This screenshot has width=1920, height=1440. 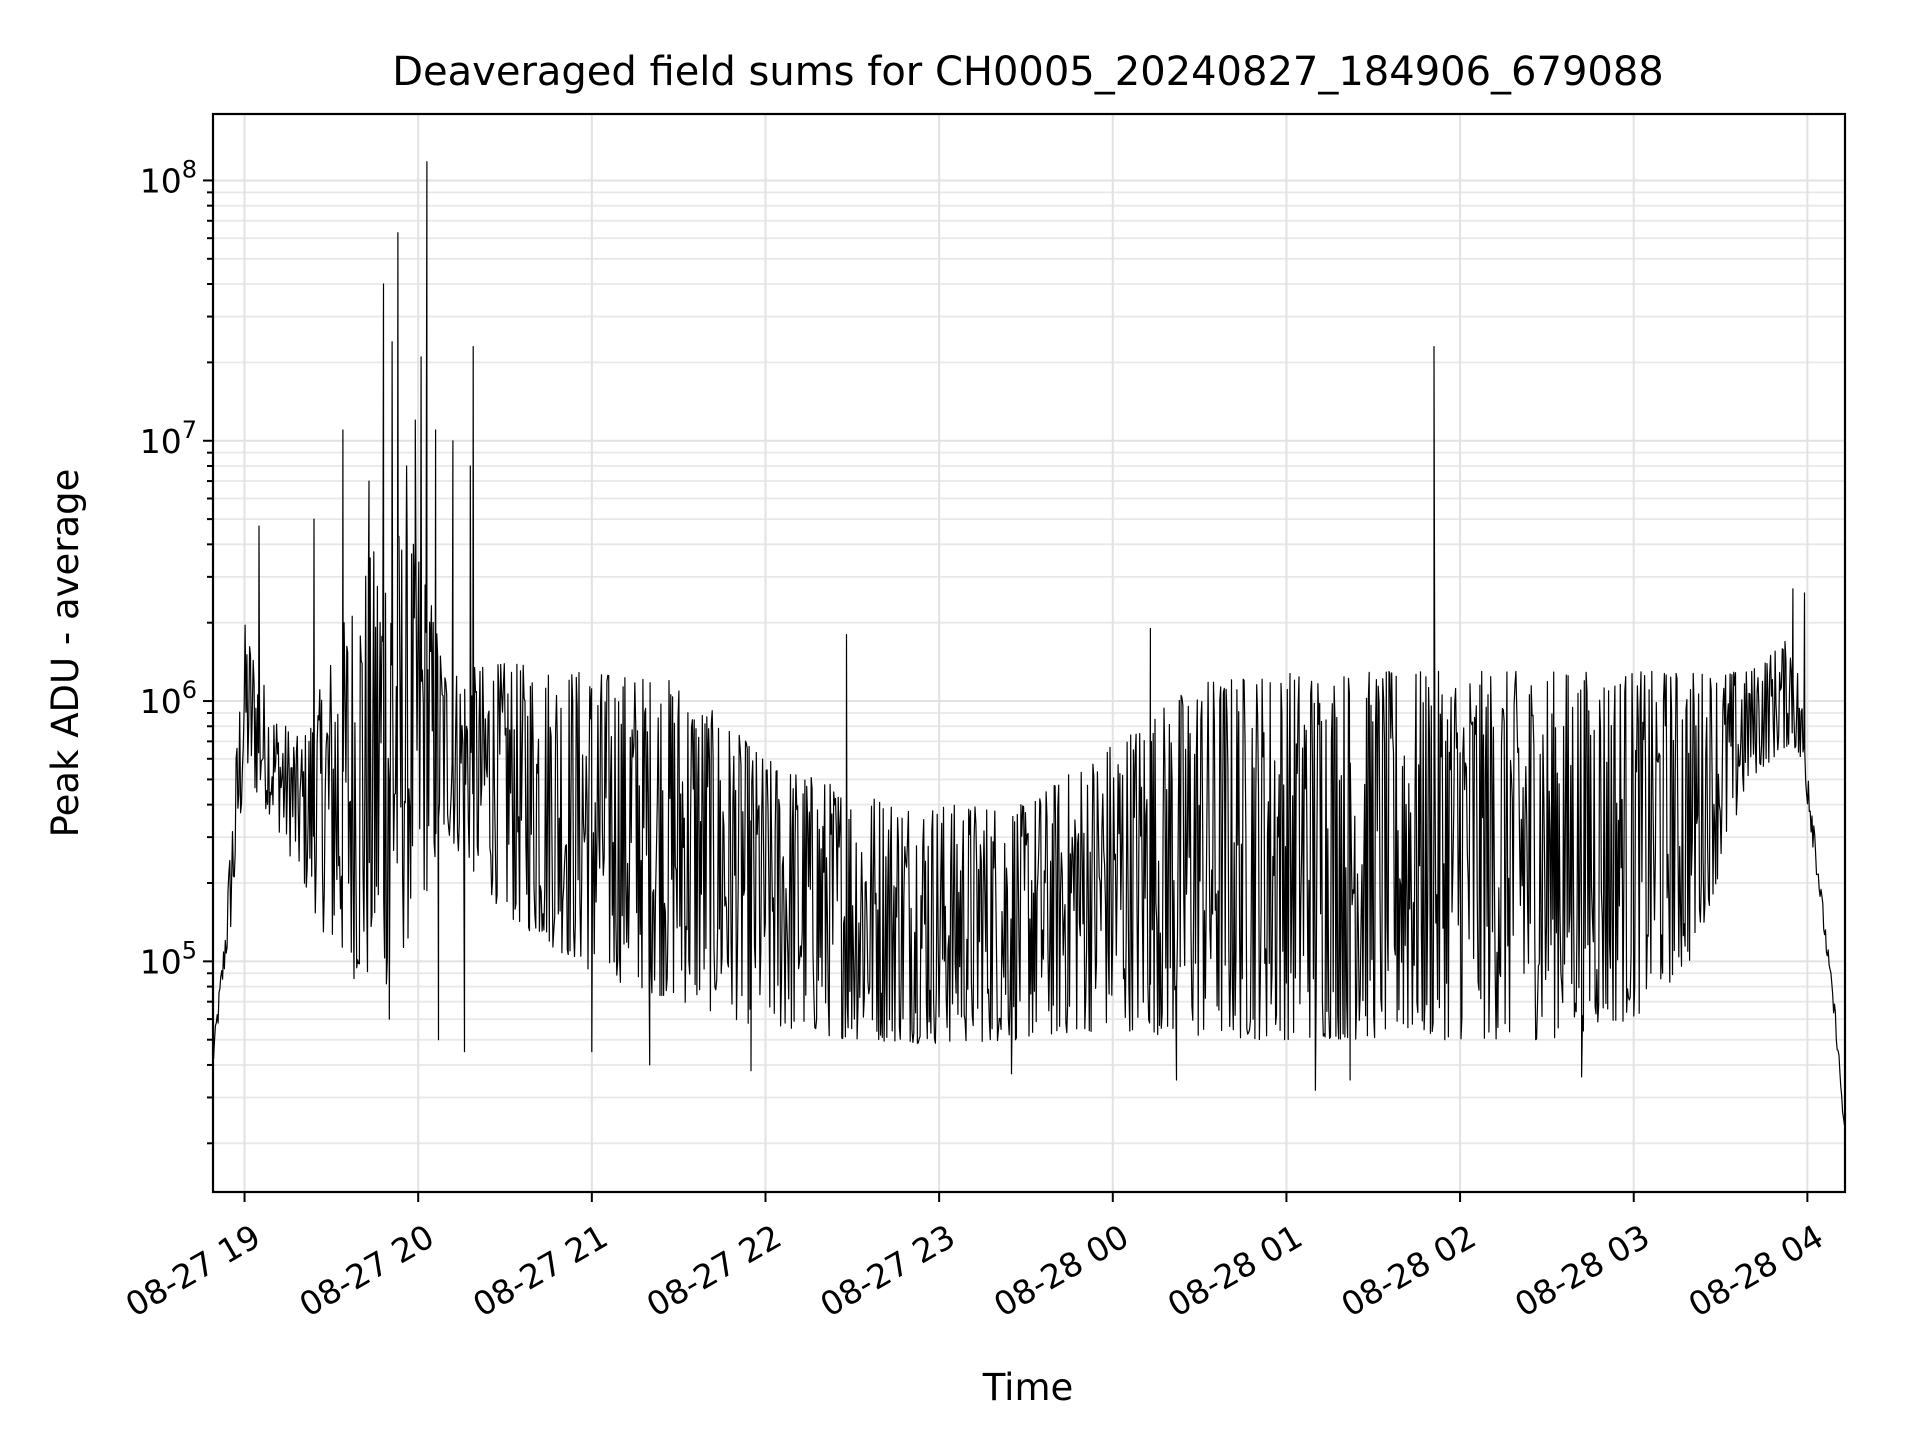 What do you see at coordinates (714, 1271) in the screenshot?
I see `x-tick-label: 08-27 22` at bounding box center [714, 1271].